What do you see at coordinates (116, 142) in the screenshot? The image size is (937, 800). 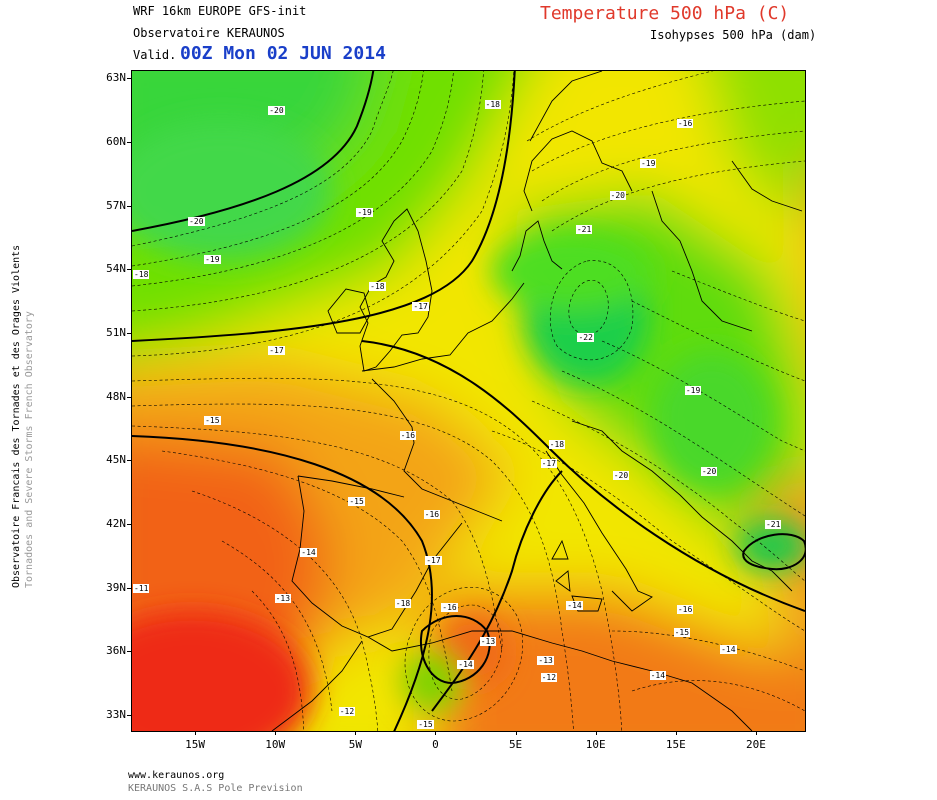 I see `lat-label-60N: 60N` at bounding box center [116, 142].